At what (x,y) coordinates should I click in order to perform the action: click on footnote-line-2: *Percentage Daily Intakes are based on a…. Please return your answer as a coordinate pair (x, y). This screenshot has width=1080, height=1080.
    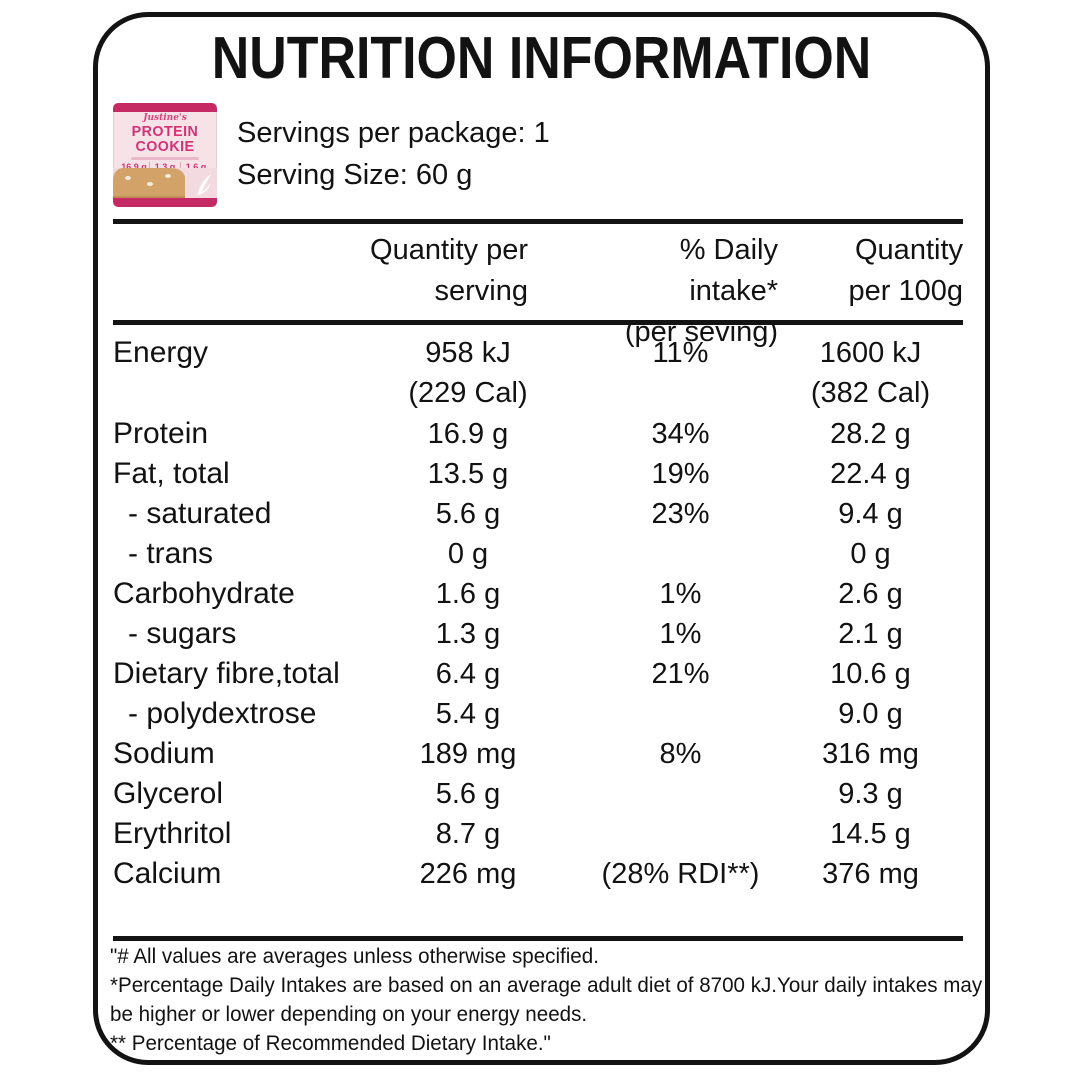
    Looking at the image, I should click on (546, 985).